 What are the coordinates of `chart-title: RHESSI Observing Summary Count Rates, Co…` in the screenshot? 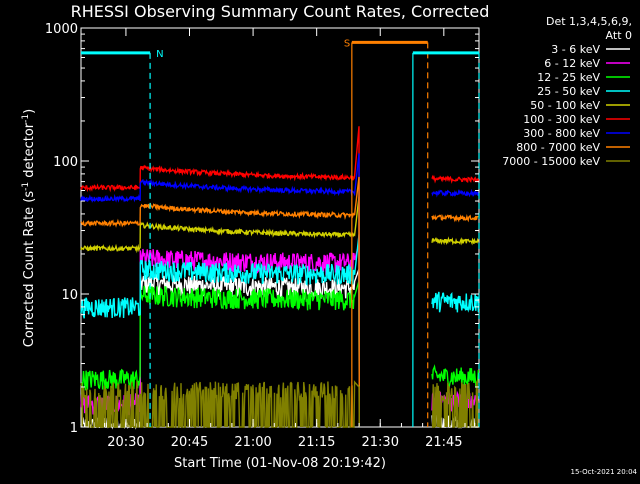 It's located at (280, 11).